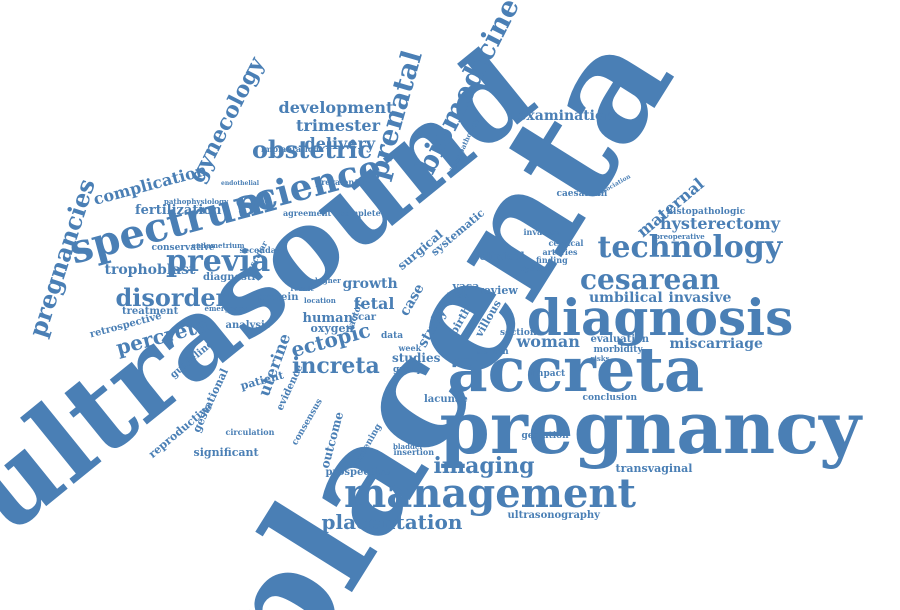 The width and height of the screenshot is (900, 610). What do you see at coordinates (374, 303) in the screenshot?
I see `word-fetal: fetal` at bounding box center [374, 303].